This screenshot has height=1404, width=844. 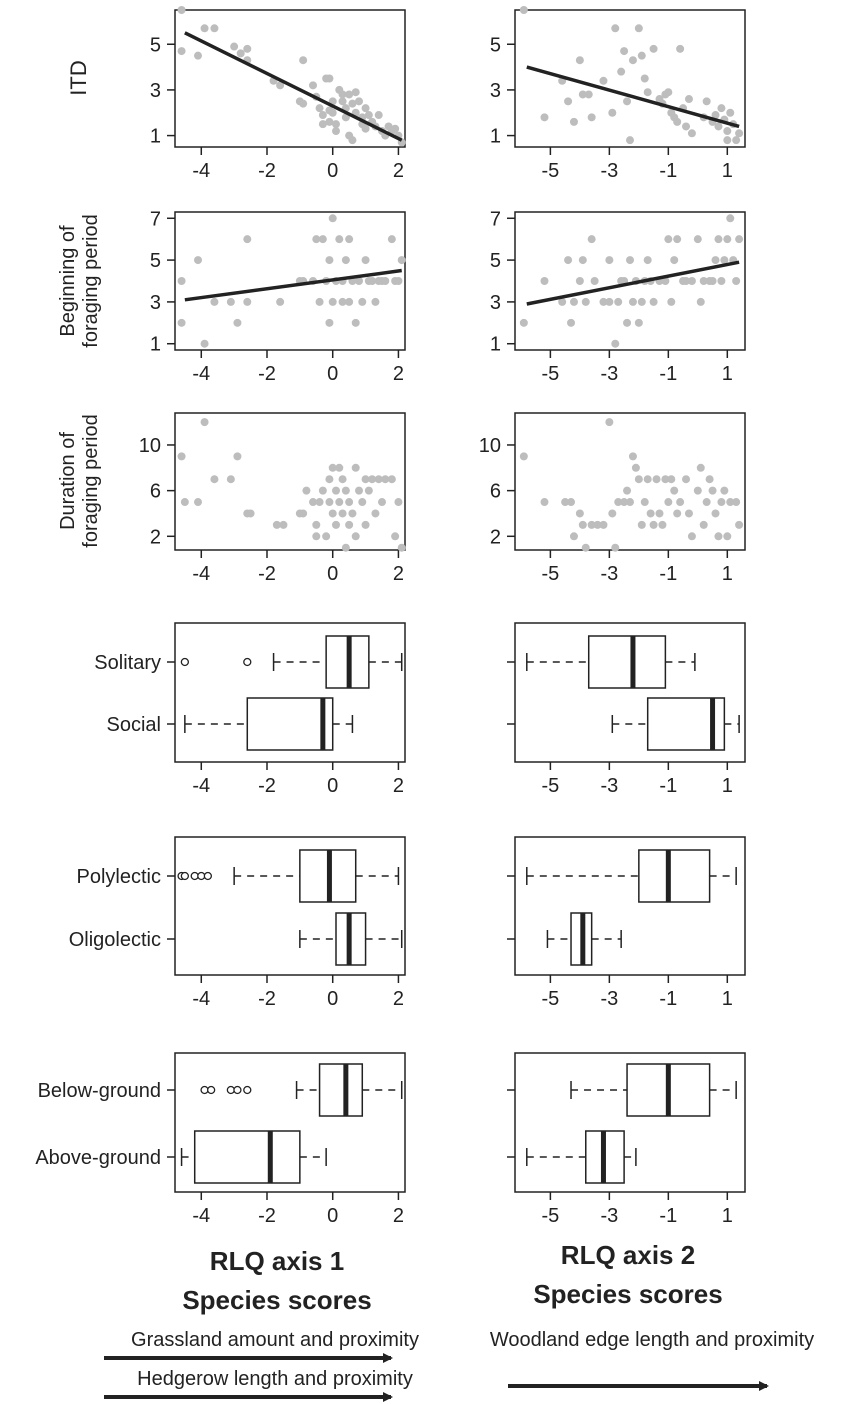 What do you see at coordinates (495, 261) in the screenshot?
I see `y-tick-label: 5` at bounding box center [495, 261].